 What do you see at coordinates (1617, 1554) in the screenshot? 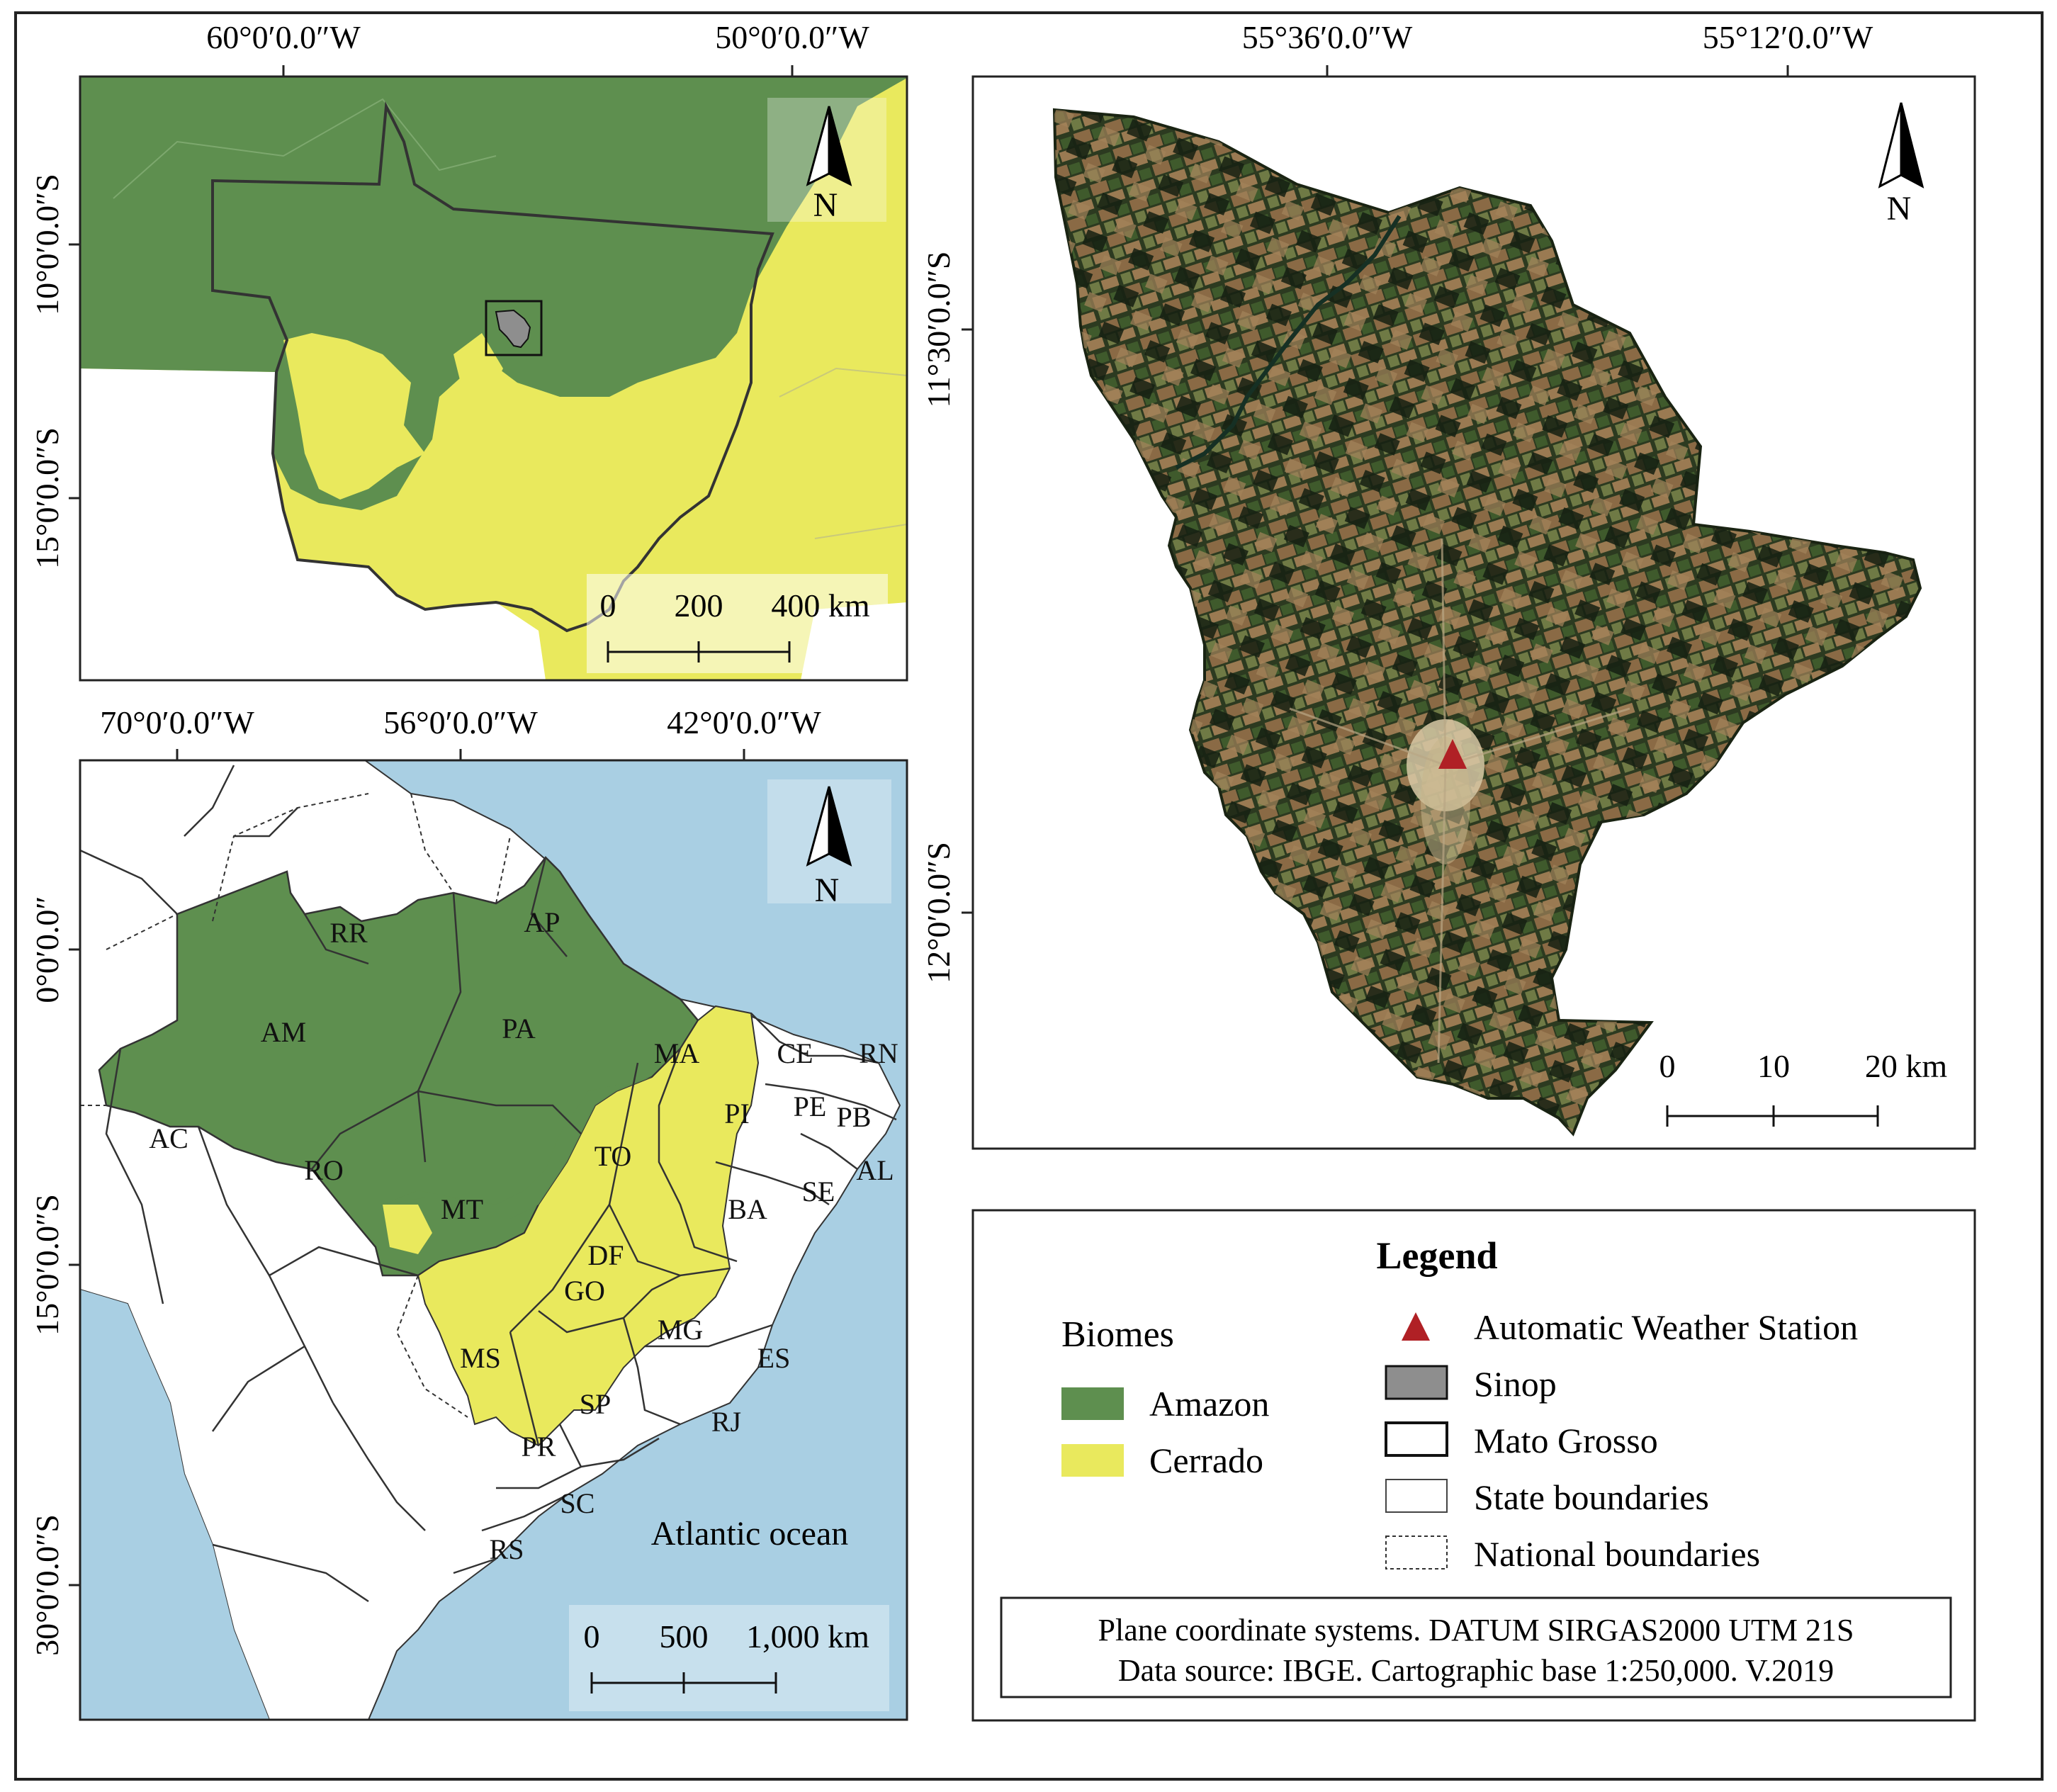
I see `legend-label: National boundaries` at bounding box center [1617, 1554].